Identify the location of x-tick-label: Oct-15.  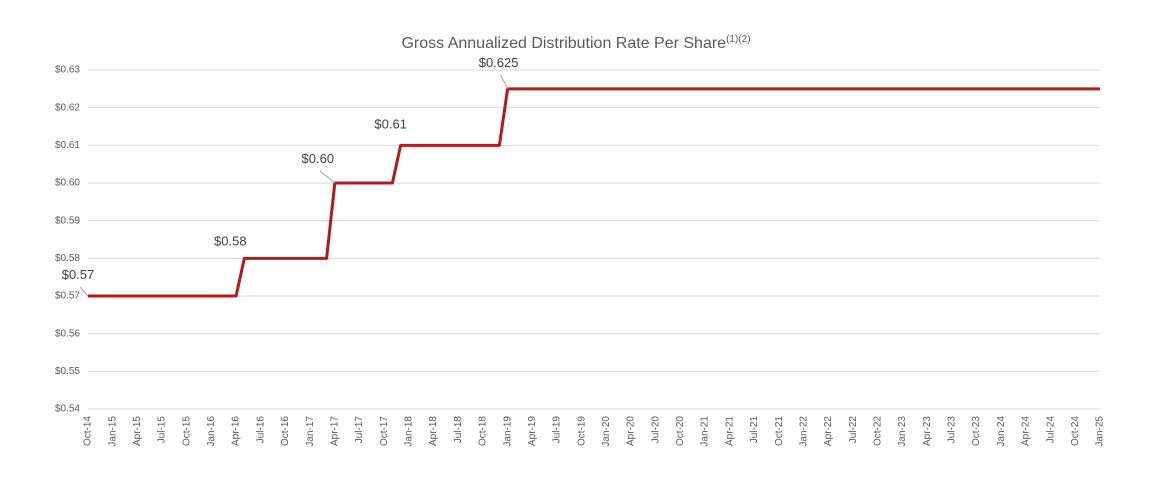
(186, 431).